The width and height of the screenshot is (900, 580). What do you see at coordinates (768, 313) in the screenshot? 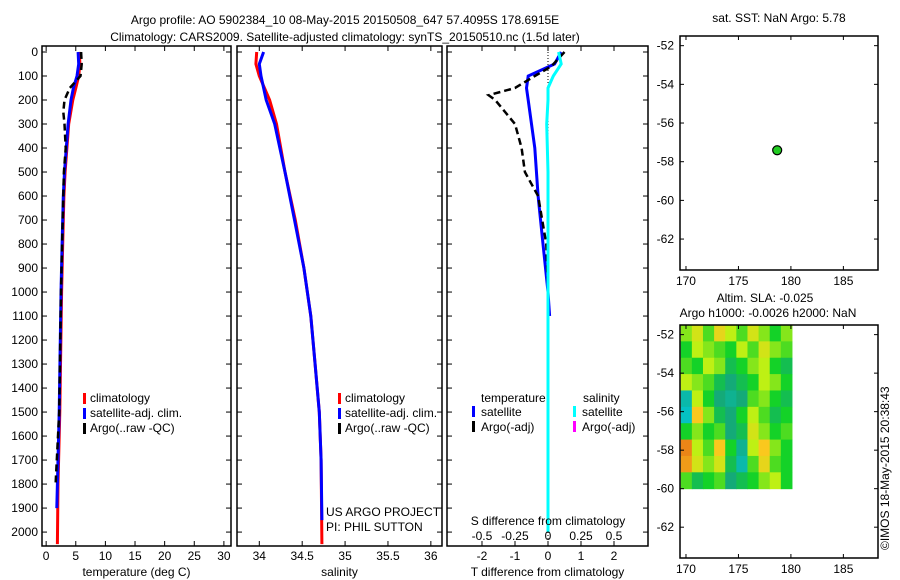
I see `sla-map-subtitle: Argo h1000: -0.0026 h2000: NaN` at bounding box center [768, 313].